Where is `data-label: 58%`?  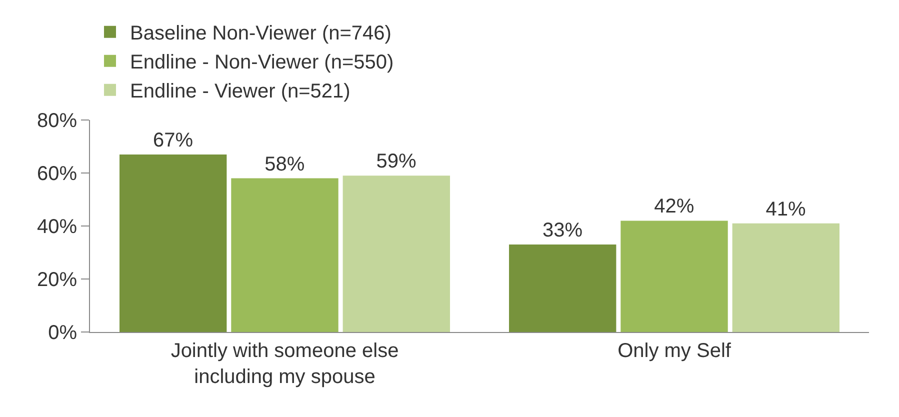
data-label: 58% is located at coordinates (284, 164).